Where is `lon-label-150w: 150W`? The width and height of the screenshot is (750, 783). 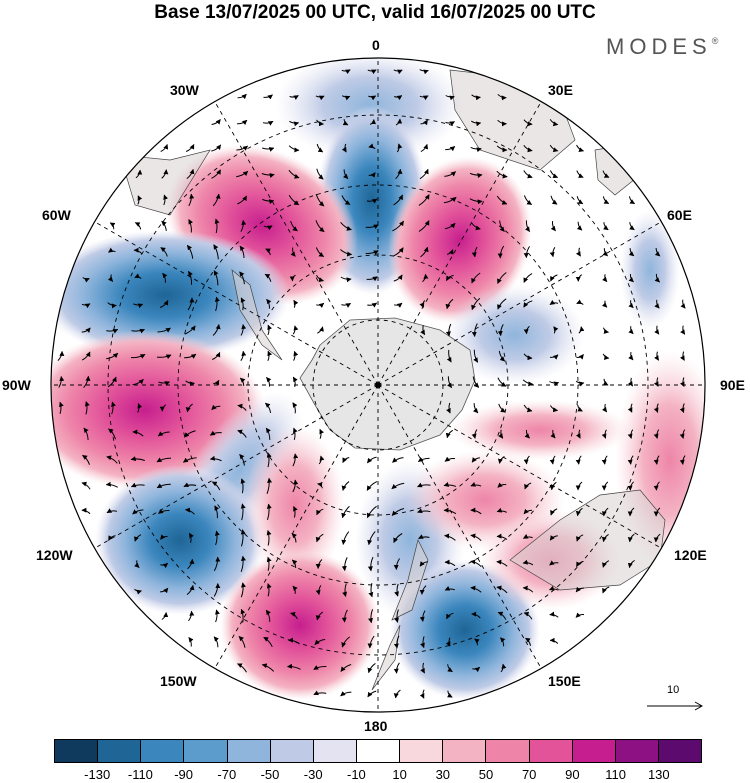
lon-label-150w: 150W is located at coordinates (178, 681).